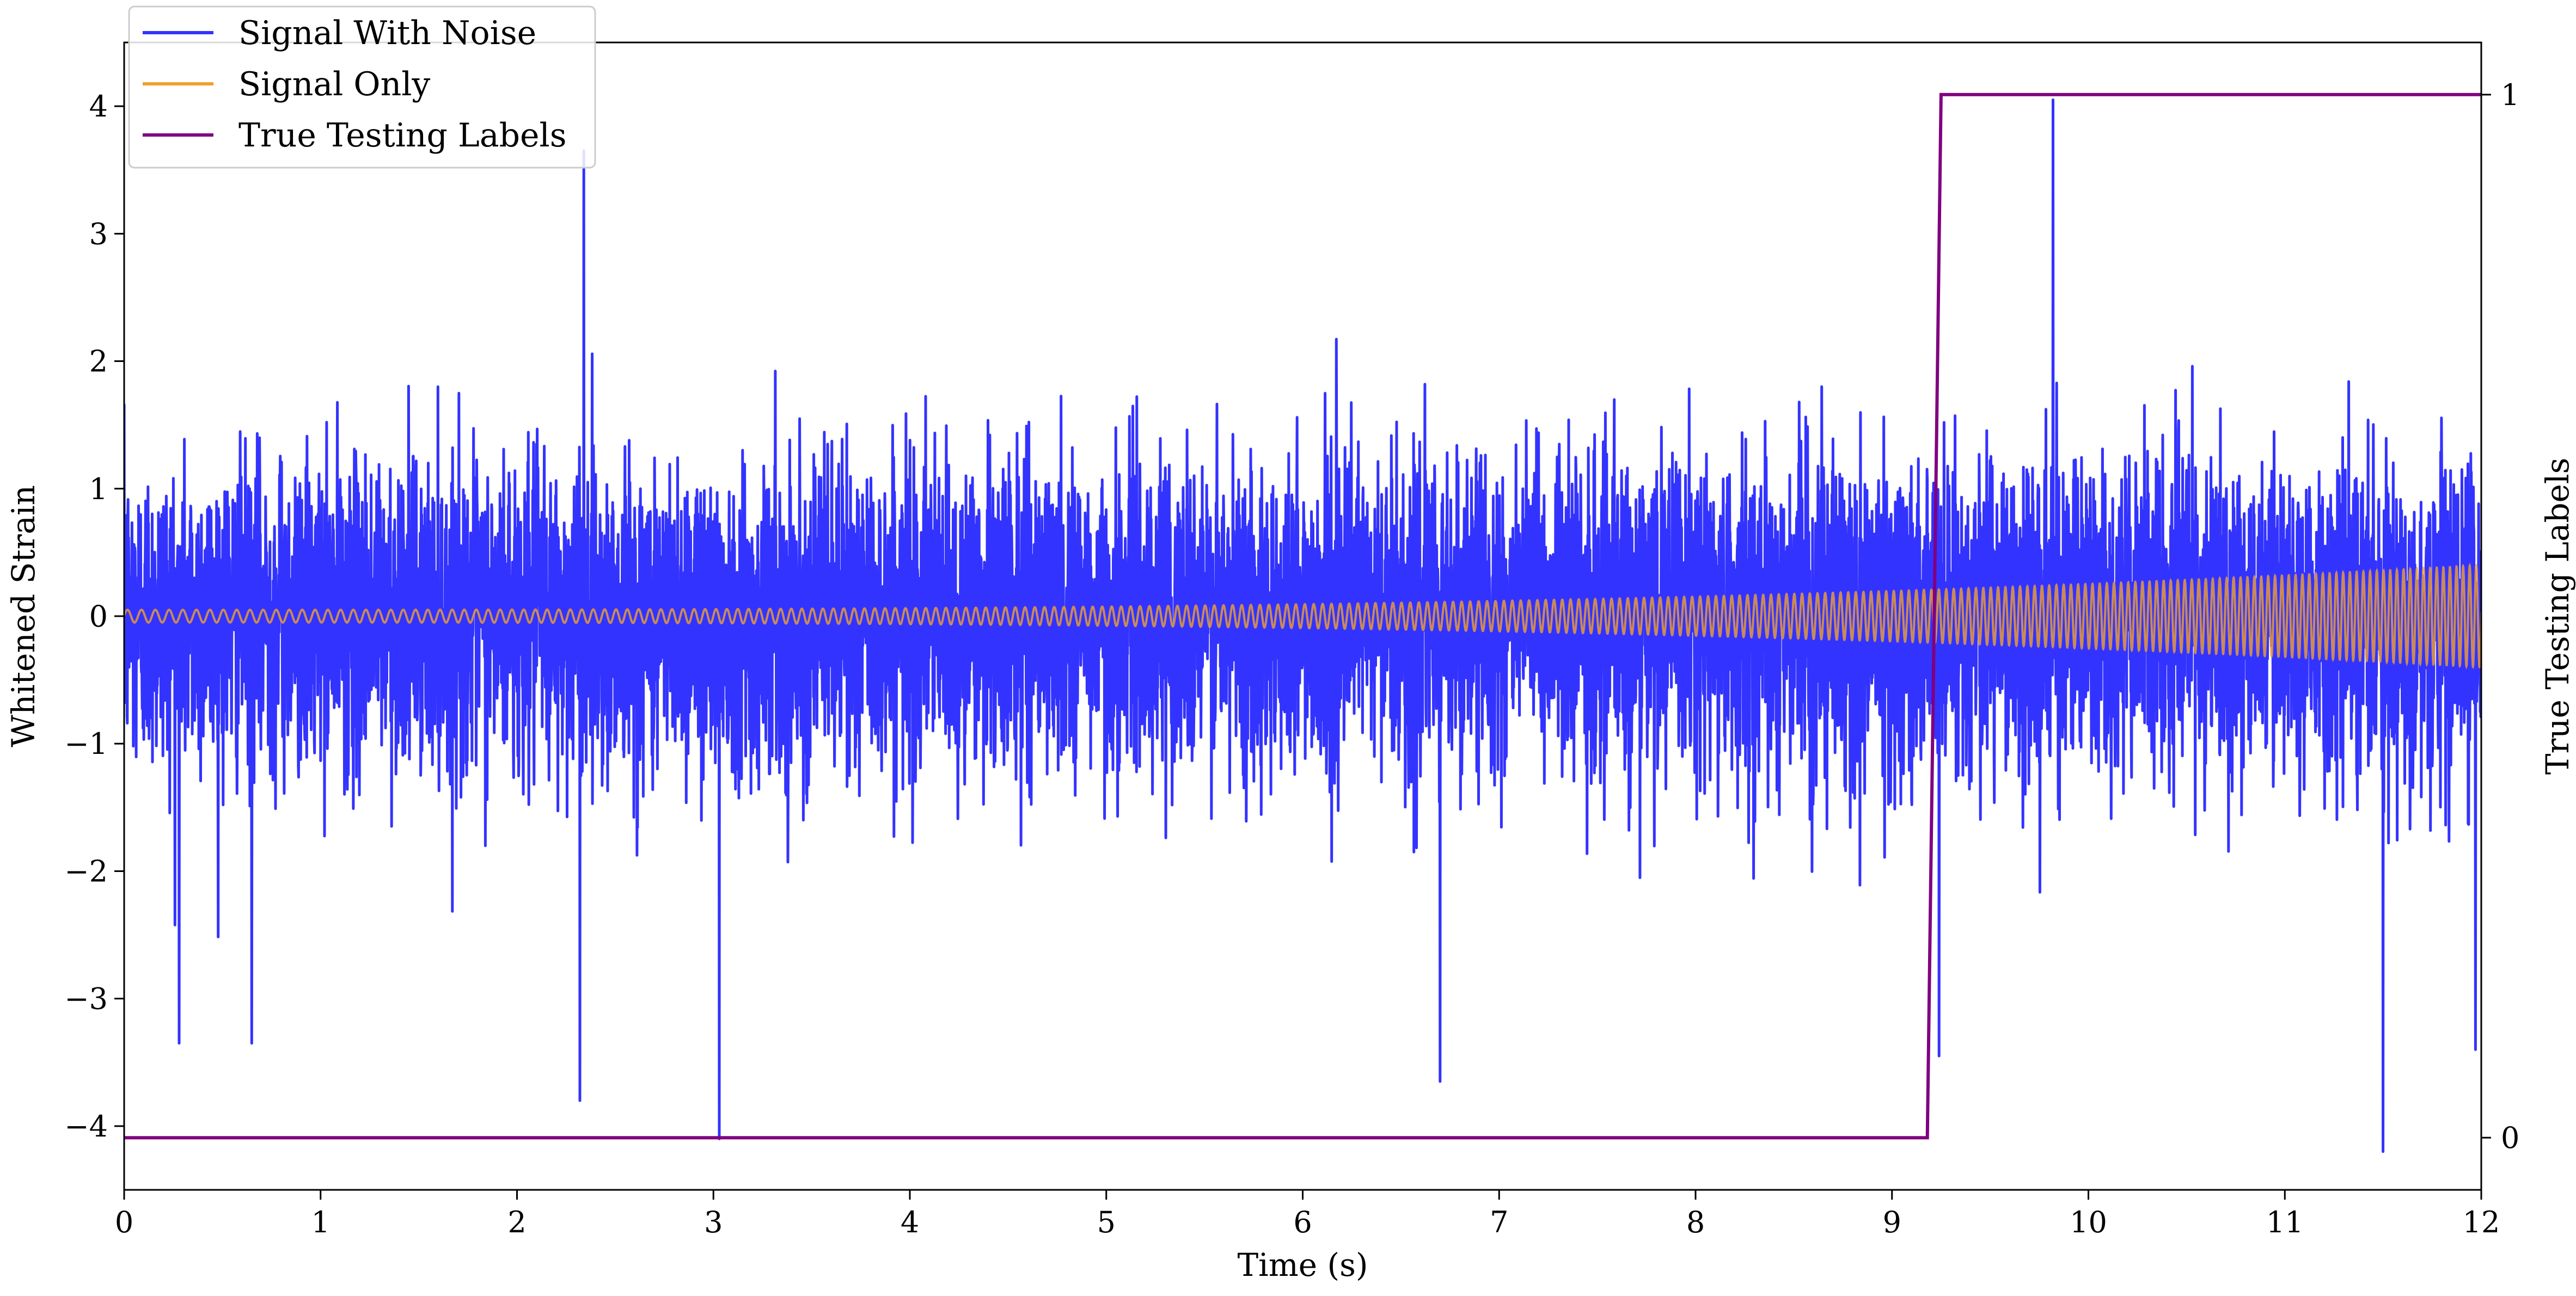 This screenshot has height=1296, width=2576. Describe the element at coordinates (1302, 1222) in the screenshot. I see `x-tick-label: 6` at that location.